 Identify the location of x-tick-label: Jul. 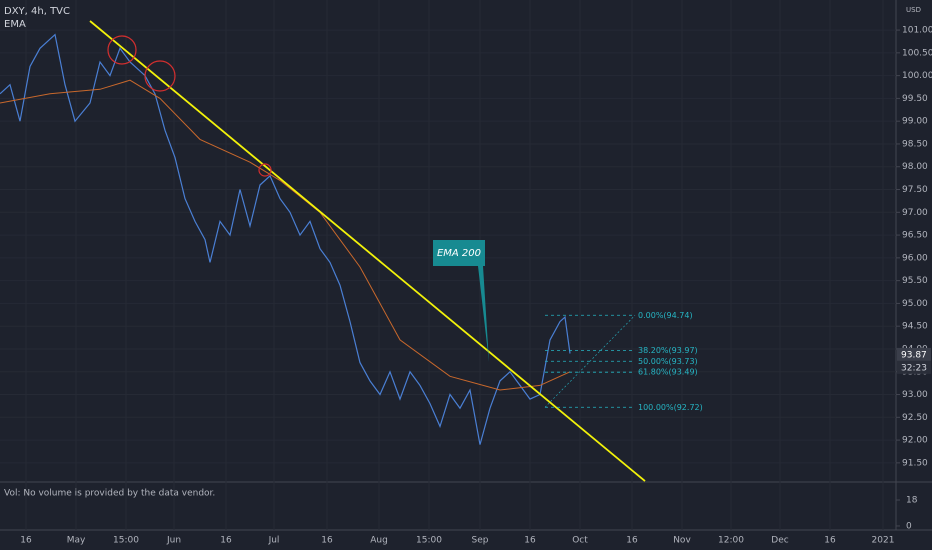
(274, 541).